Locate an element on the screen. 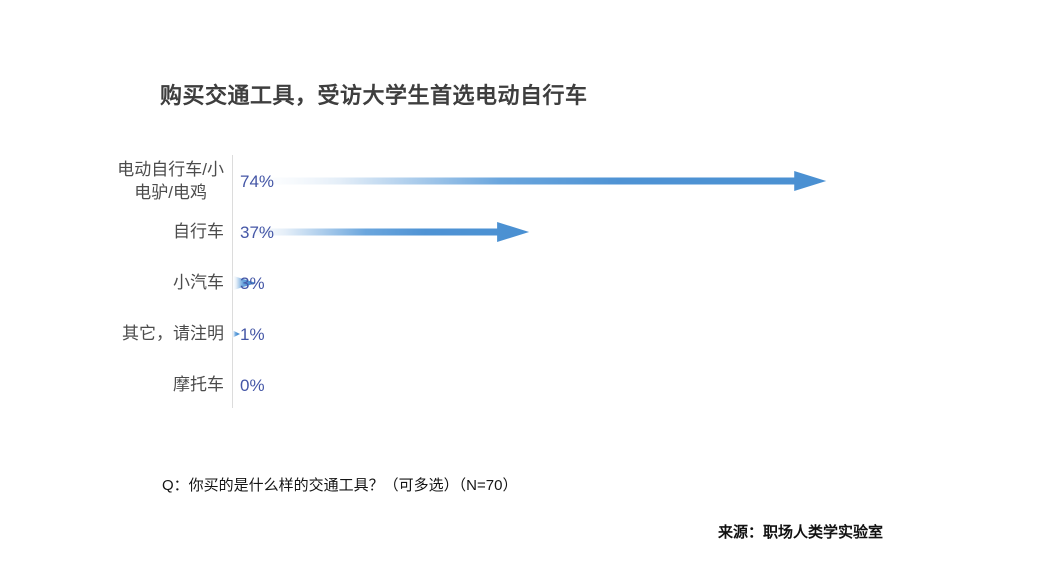 Image resolution: width=1064 pixels, height=576 pixels. question-note: Q：你买的是什么样的交通工具？（可多选）（N=70） is located at coordinates (340, 485).